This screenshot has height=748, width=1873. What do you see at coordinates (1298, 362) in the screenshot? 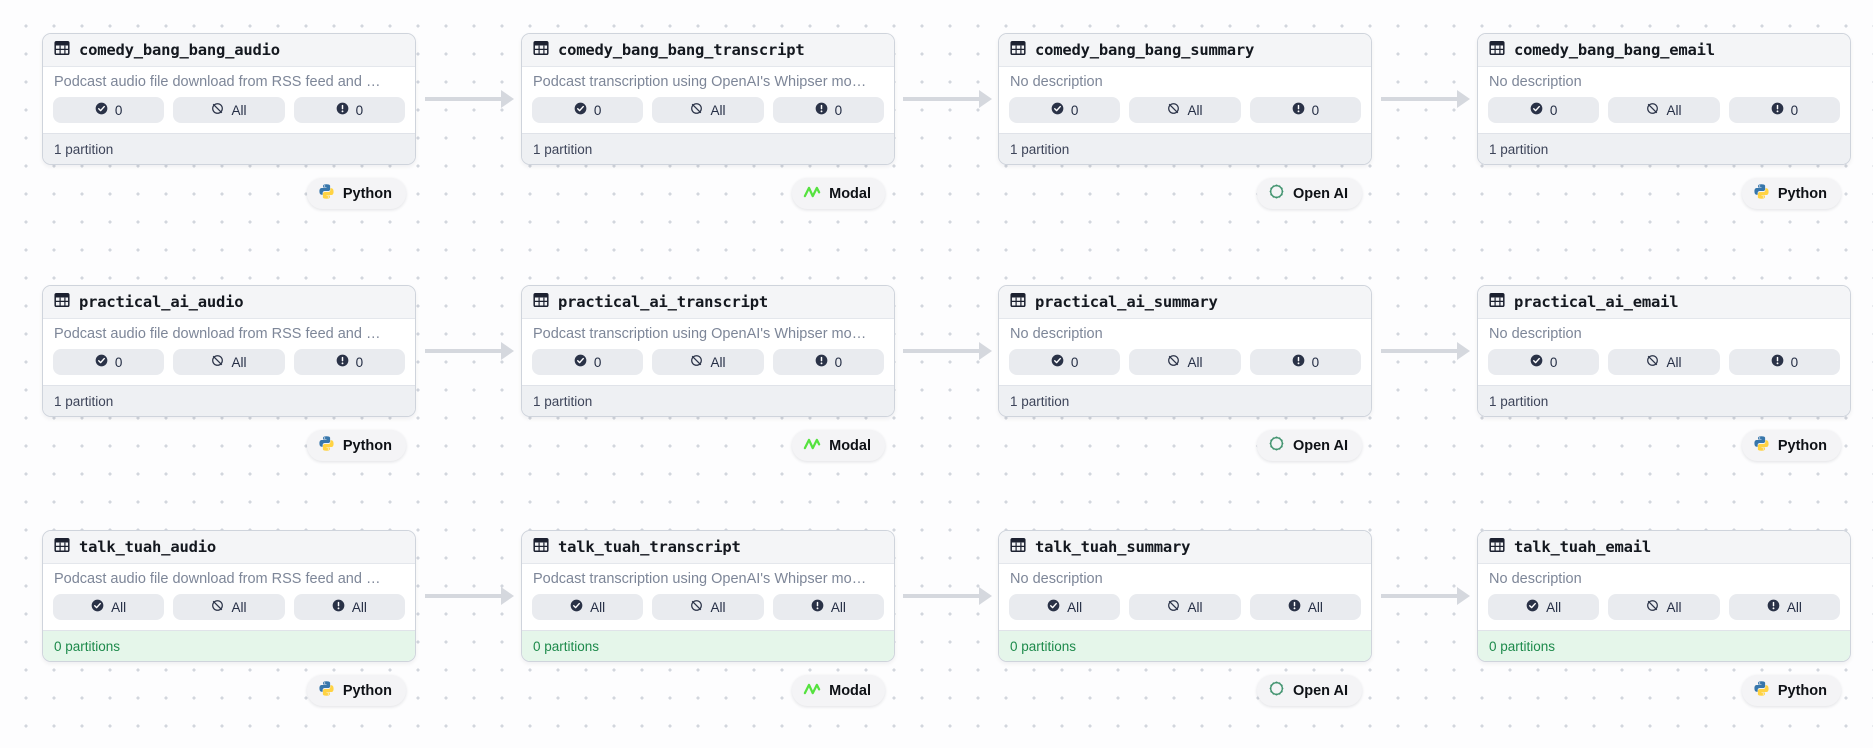
I see `exclamation-circle-icon` at bounding box center [1298, 362].